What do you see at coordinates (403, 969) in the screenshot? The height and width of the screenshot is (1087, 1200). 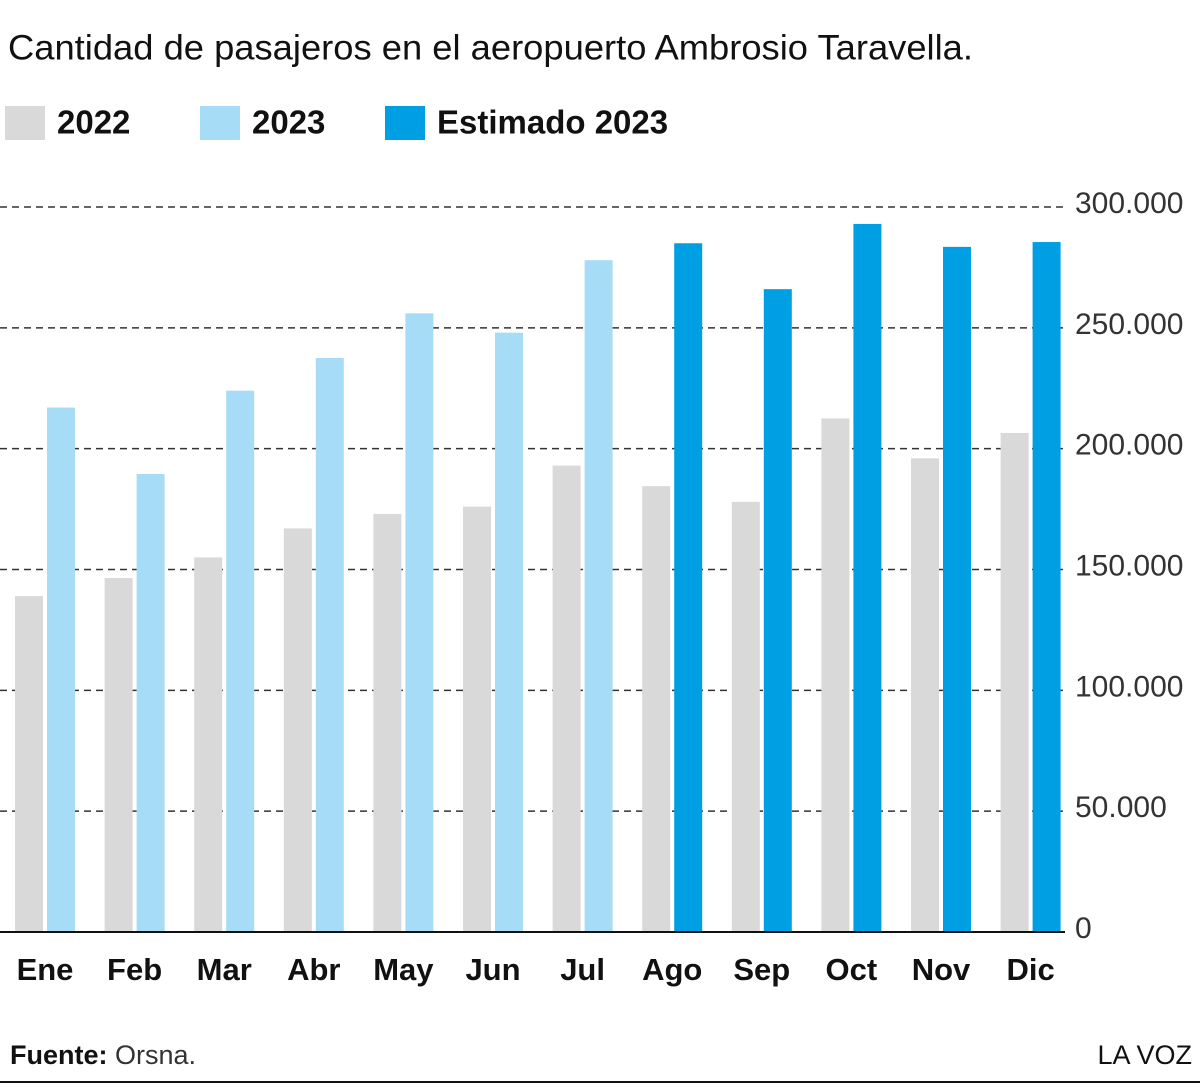 I see `x-tick-label: May` at bounding box center [403, 969].